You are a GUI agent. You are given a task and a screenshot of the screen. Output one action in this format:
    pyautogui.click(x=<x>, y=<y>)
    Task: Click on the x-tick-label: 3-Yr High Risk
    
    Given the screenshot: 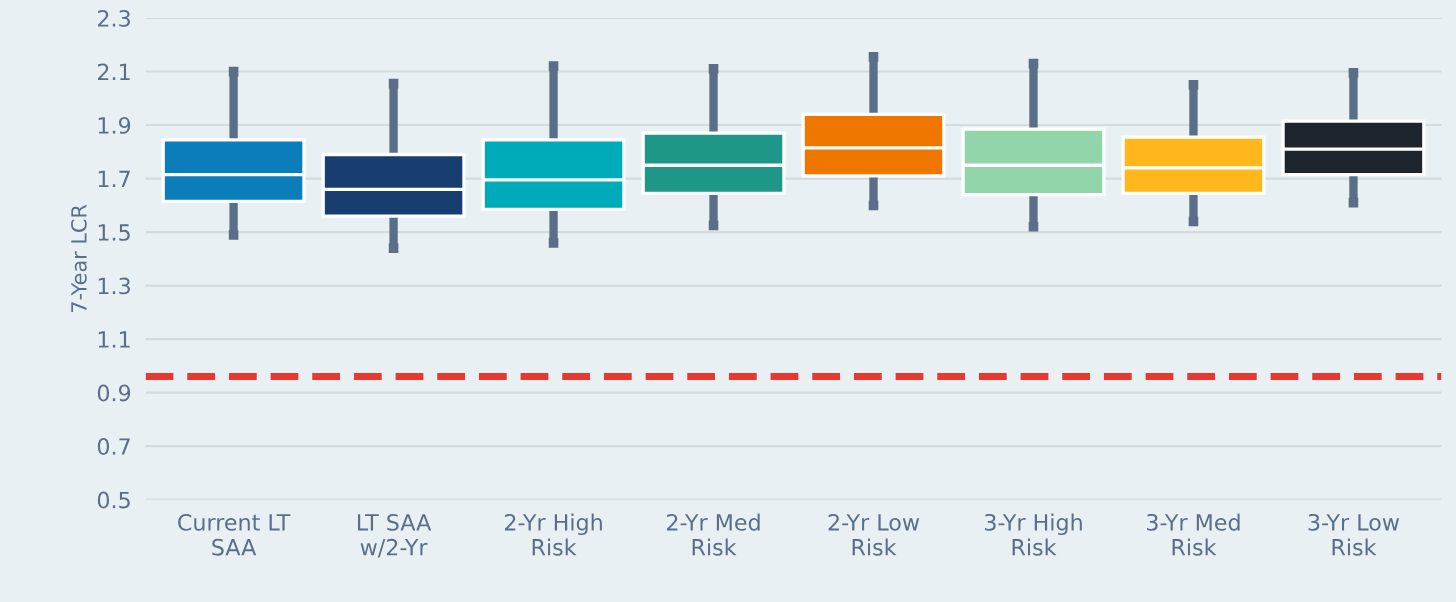 What is the action you would take?
    pyautogui.click(x=1033, y=534)
    